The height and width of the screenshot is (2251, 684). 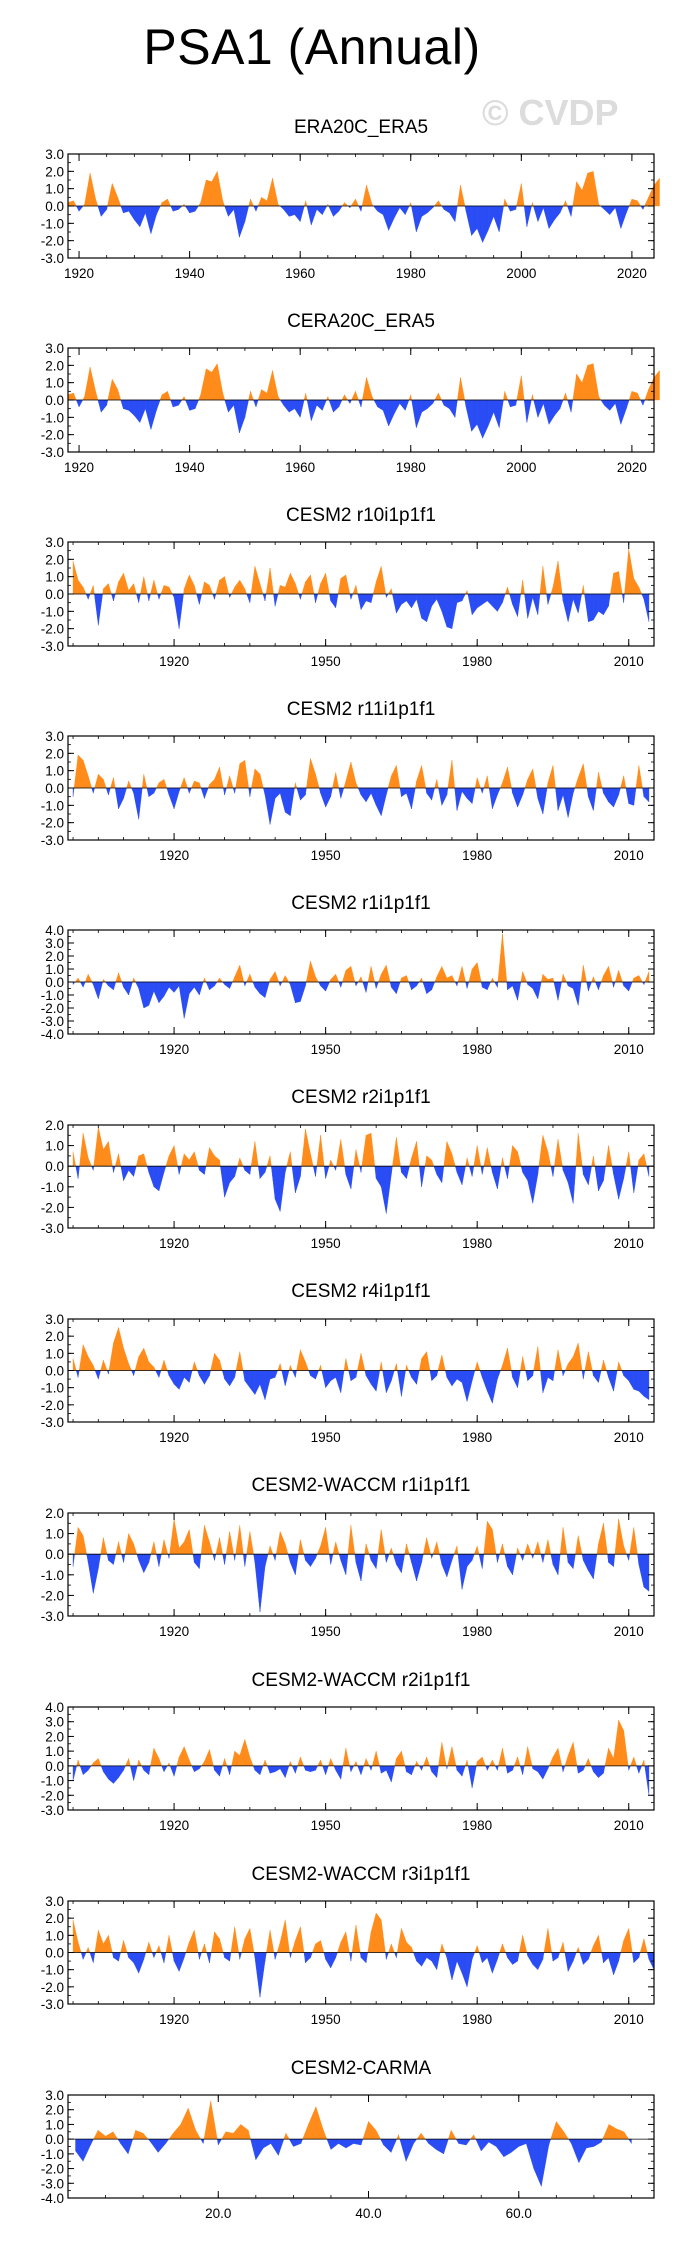 I want to click on y-tick-label: -2.0, so click(x=52, y=1405).